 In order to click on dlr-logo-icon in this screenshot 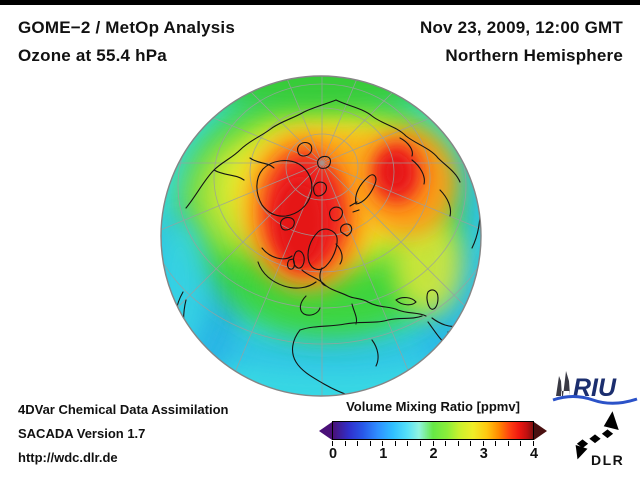, I will do `click(597, 435)`.